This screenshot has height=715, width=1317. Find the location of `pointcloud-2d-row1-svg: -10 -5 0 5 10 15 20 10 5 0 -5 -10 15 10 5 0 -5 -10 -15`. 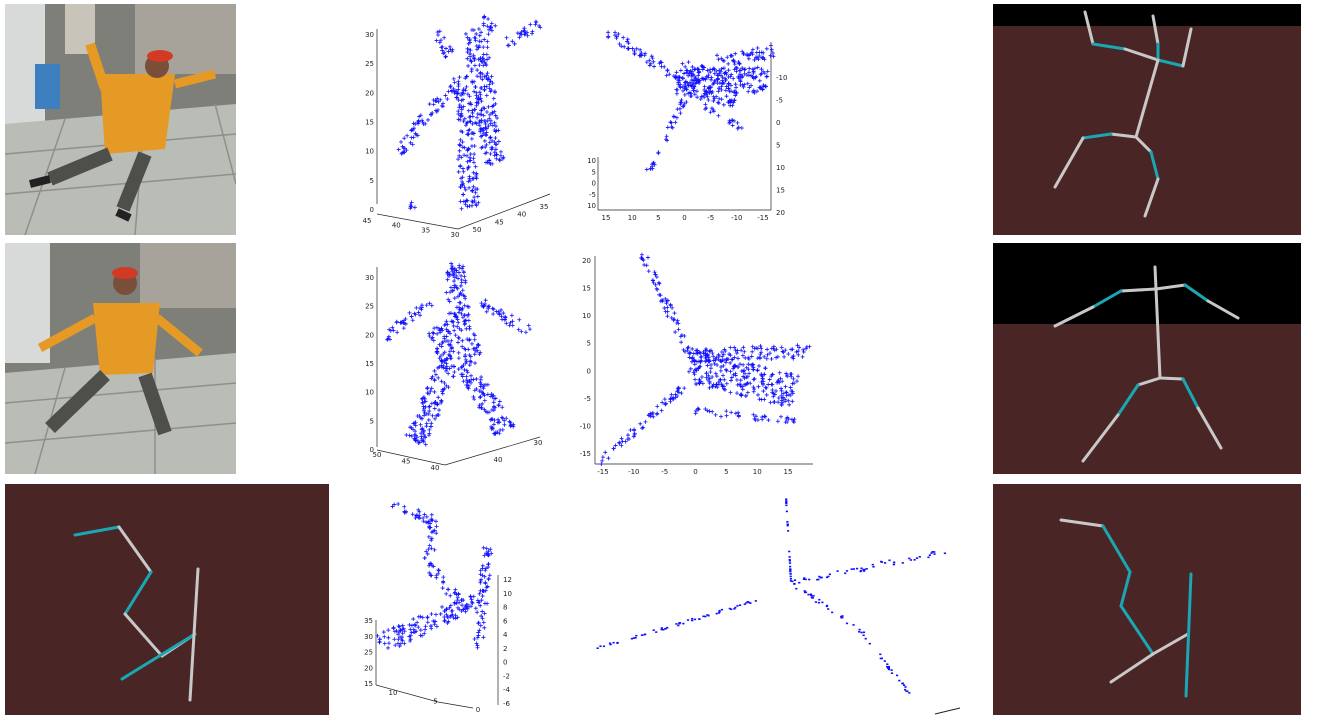

pointcloud-2d-row1-svg: -10 -5 0 5 10 15 20 10 5 0 -5 -10 15 10 5 0 -5 -10 -15 is located at coordinates (687, 126).